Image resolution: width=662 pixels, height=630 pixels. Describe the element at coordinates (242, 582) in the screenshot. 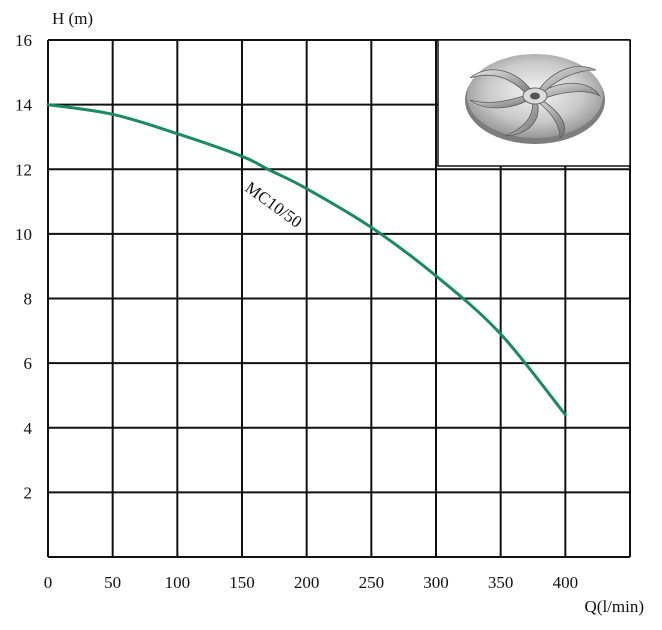

I see `x-tick-label: 150` at that location.